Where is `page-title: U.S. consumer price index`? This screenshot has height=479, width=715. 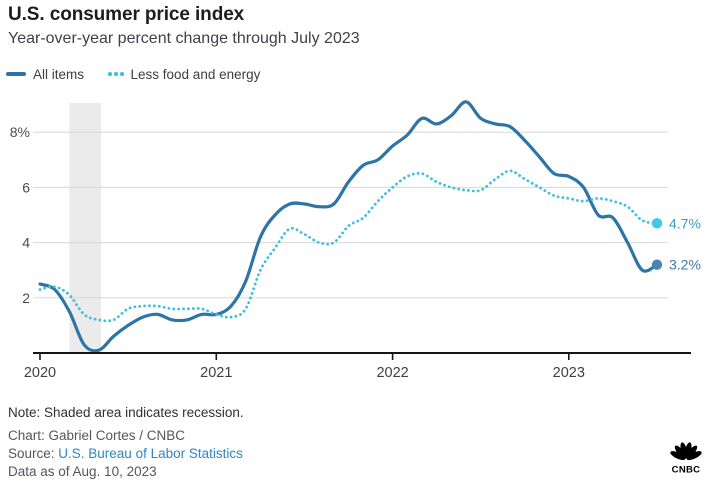
page-title: U.S. consumer price index is located at coordinates (126, 14).